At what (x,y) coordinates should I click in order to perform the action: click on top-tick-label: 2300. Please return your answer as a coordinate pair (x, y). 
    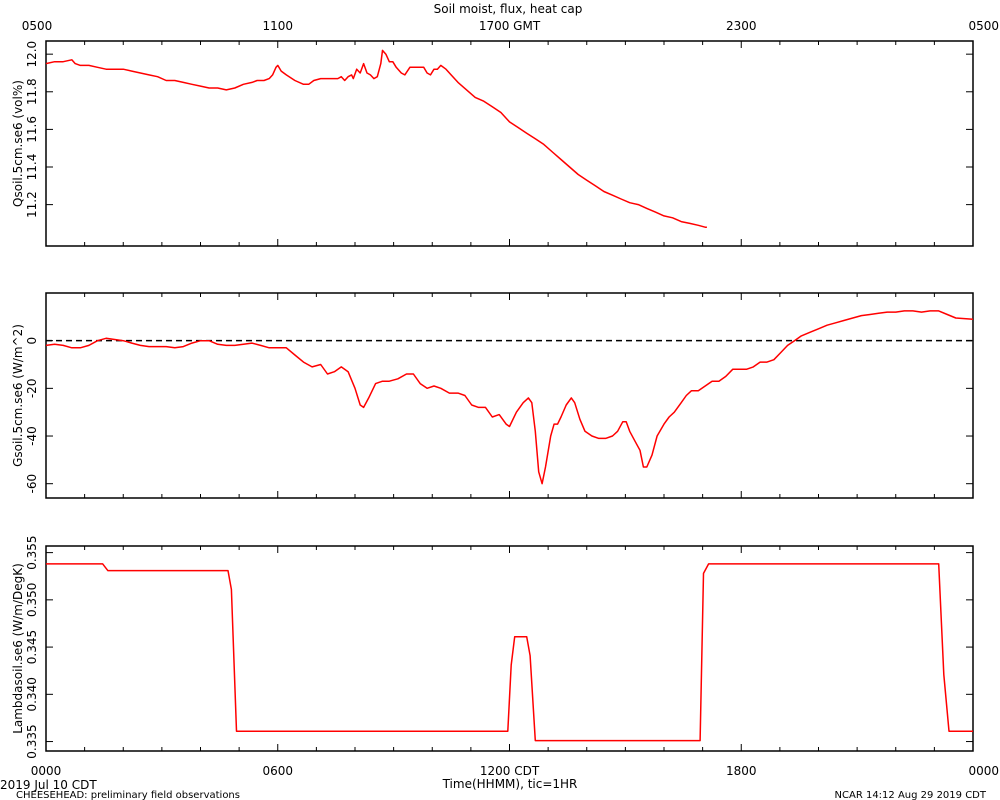
    Looking at the image, I should click on (741, 26).